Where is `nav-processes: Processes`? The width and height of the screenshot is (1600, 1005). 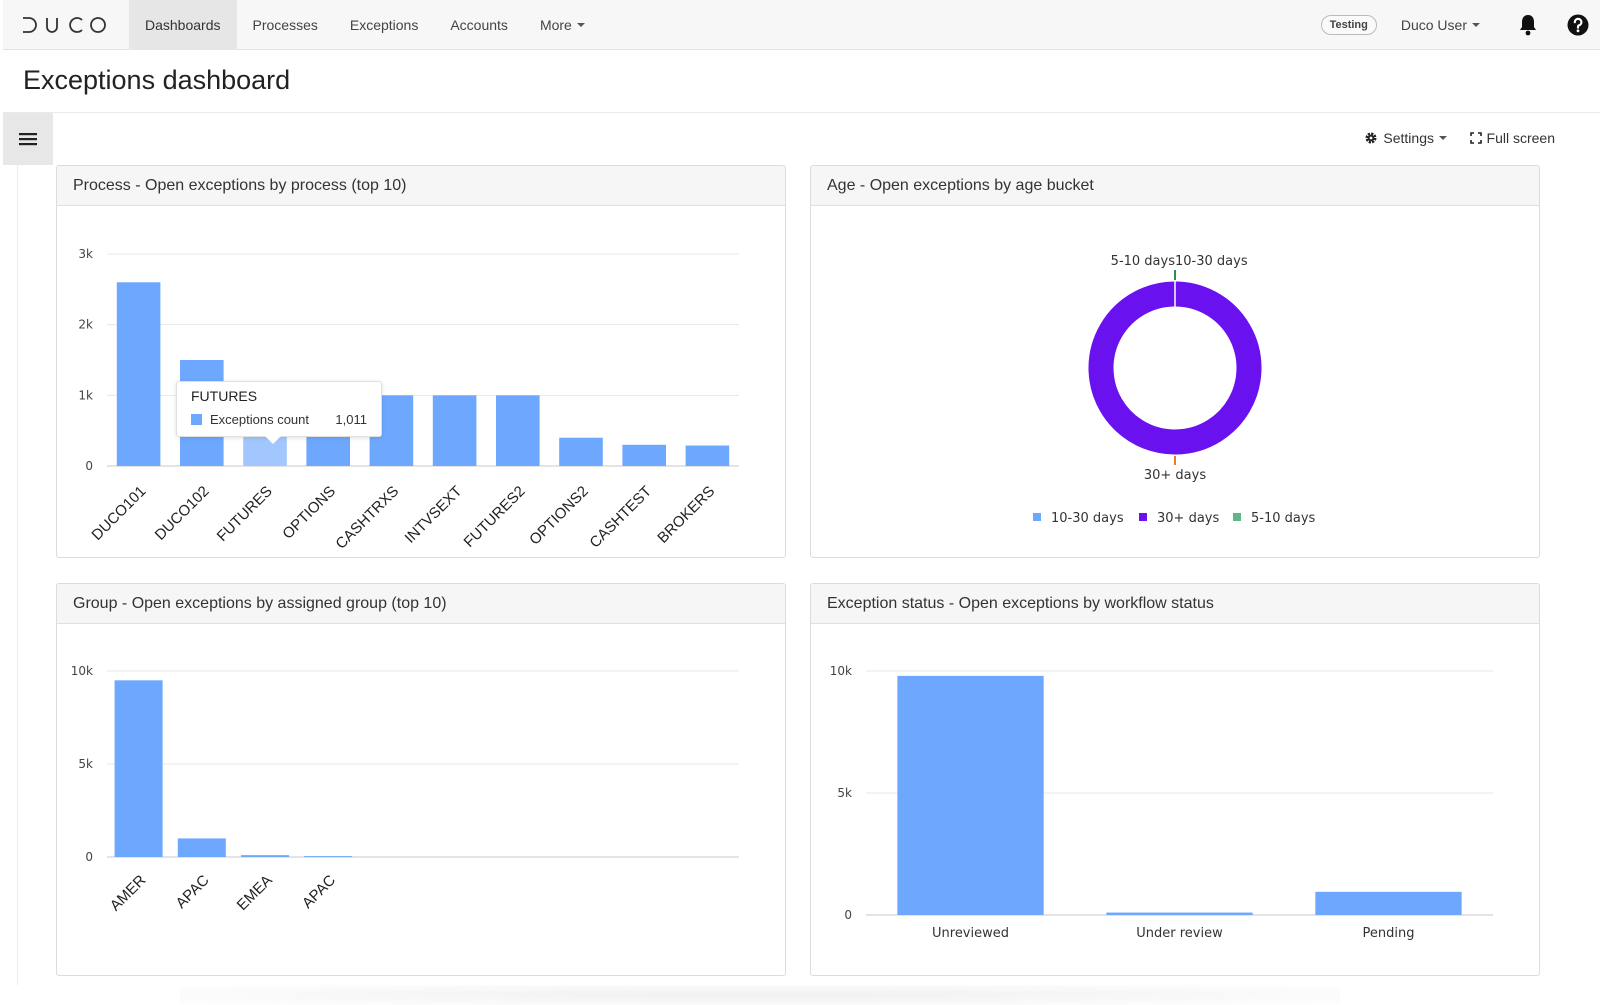
nav-processes: Processes is located at coordinates (285, 25).